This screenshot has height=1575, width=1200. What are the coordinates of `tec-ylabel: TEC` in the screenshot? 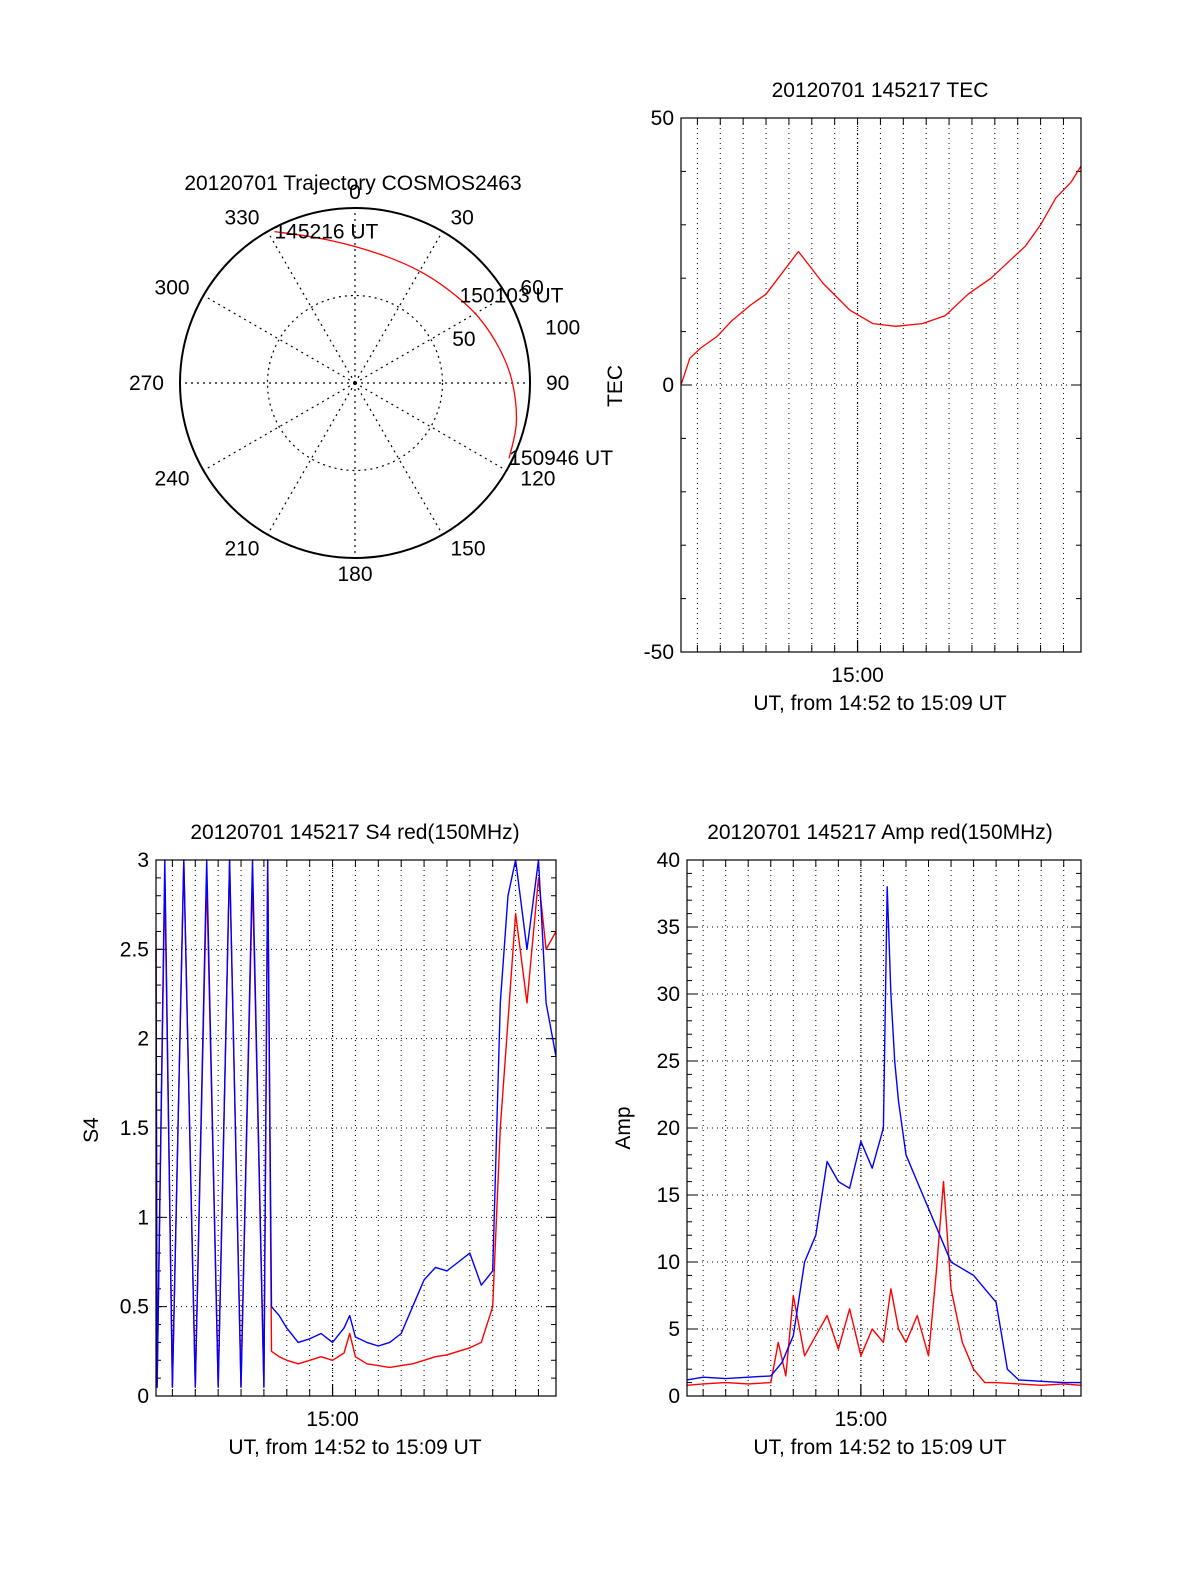 It's located at (615, 386).